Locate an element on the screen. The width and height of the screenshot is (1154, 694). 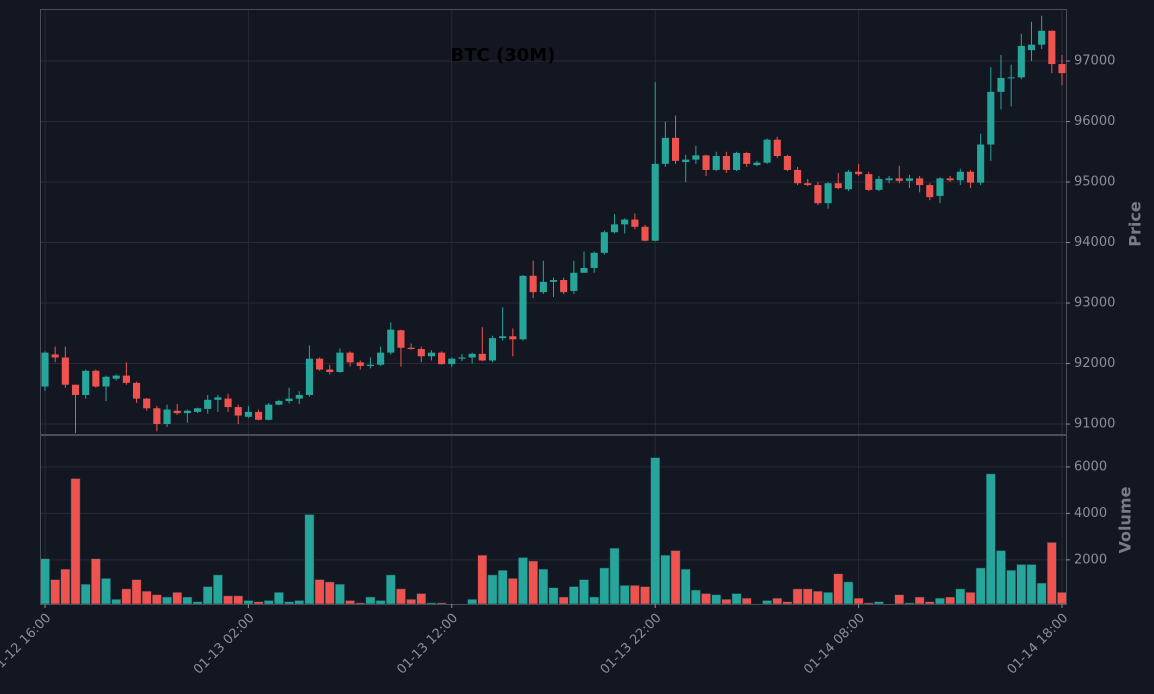
y2-tick-label: 6000 is located at coordinates (1090, 466).